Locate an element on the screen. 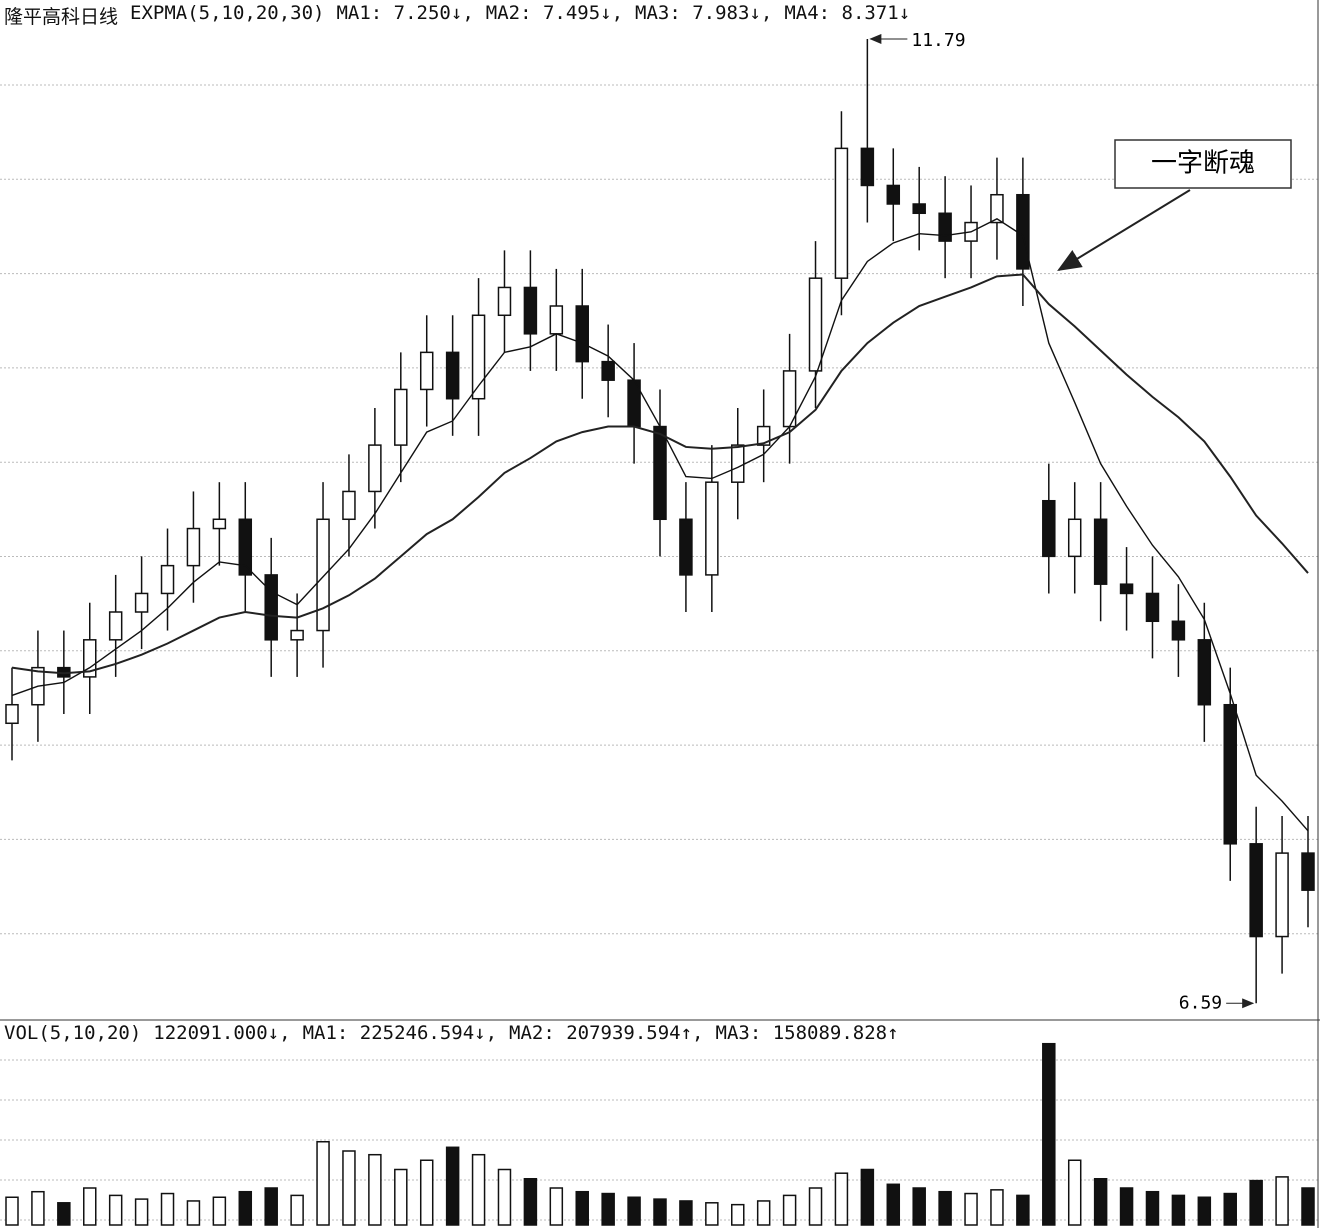 This screenshot has width=1320, height=1228. volume-value: 122091.000↓, is located at coordinates (222, 1033).